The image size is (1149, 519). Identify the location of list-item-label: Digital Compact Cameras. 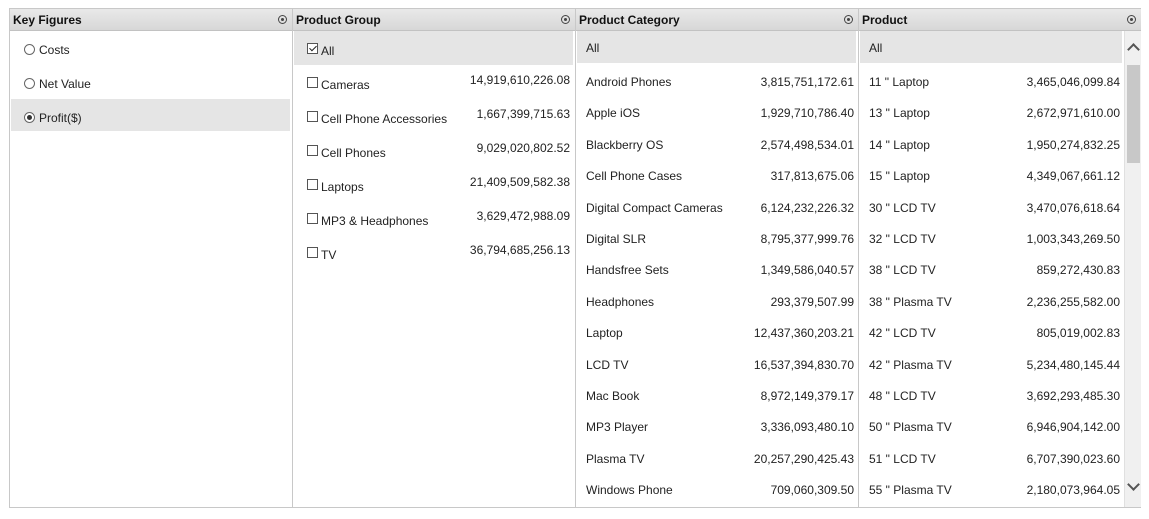
(654, 207).